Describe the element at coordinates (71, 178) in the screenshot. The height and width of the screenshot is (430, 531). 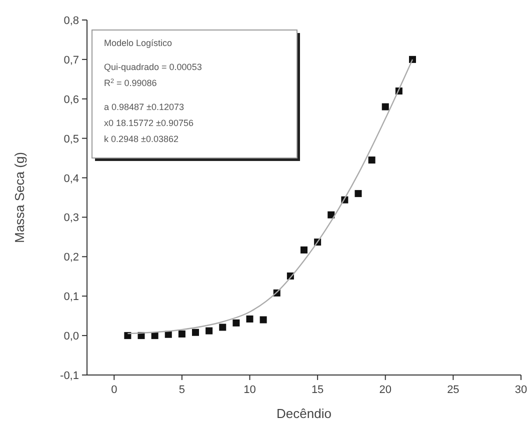
I see `y-tick-label: 0,4` at that location.